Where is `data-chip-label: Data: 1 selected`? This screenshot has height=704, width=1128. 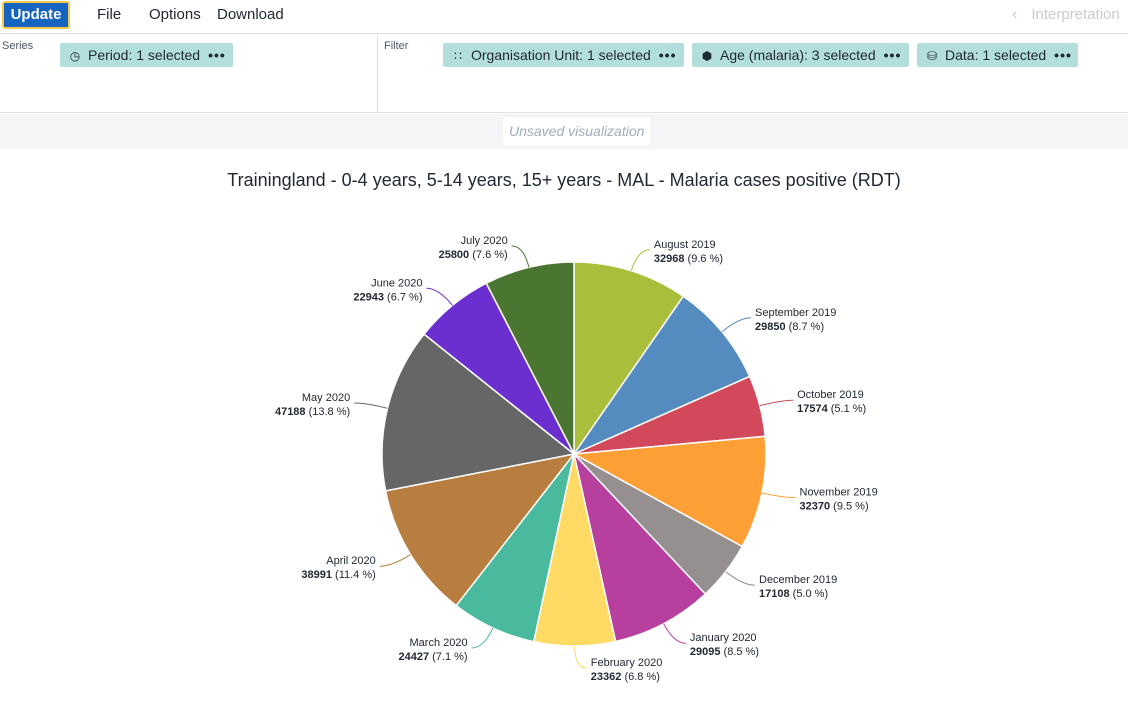 data-chip-label: Data: 1 selected is located at coordinates (996, 55).